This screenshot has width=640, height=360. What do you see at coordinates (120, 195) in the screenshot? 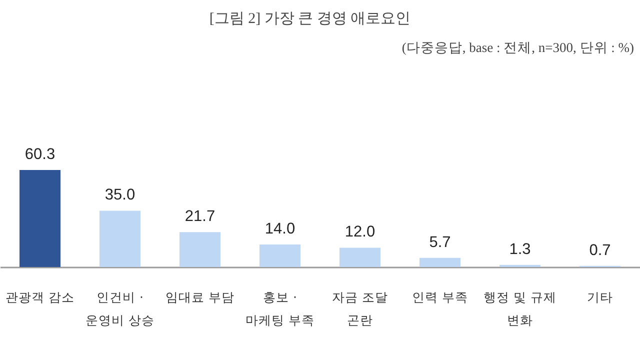
I see `data-label: 35.0` at bounding box center [120, 195].